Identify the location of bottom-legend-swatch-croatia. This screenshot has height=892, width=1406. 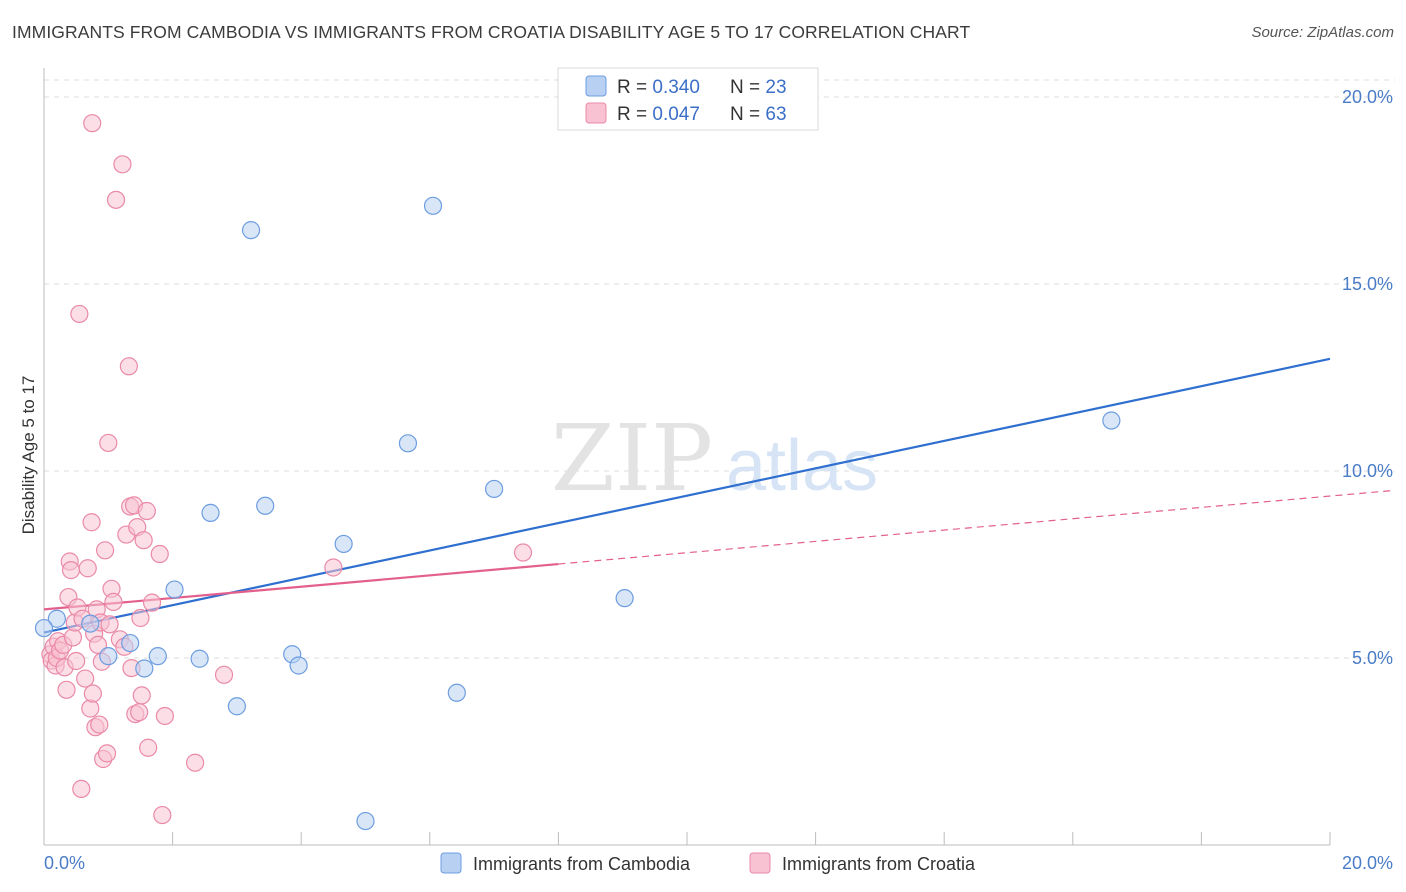
(760, 863).